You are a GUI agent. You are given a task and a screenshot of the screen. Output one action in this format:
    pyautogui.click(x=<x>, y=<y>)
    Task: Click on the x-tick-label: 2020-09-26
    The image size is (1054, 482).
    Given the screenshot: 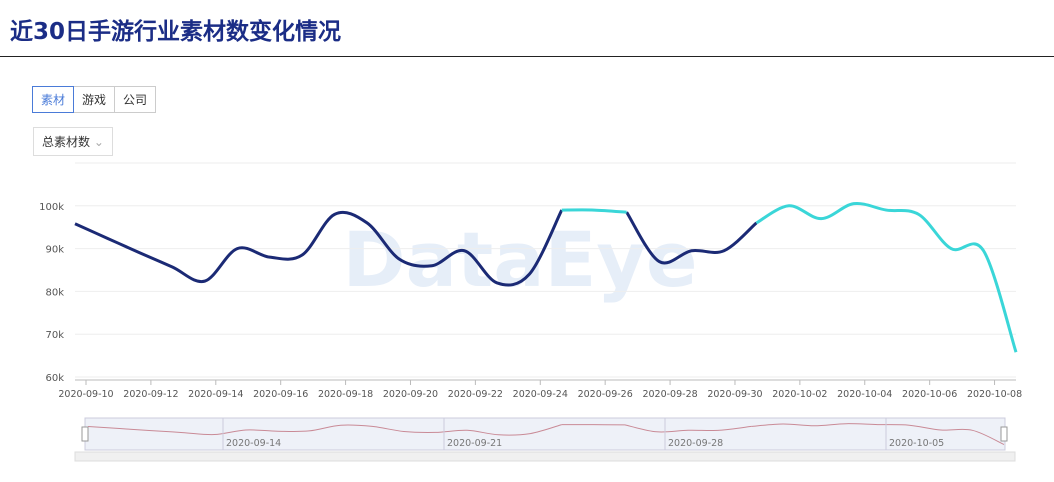 What is the action you would take?
    pyautogui.click(x=605, y=394)
    